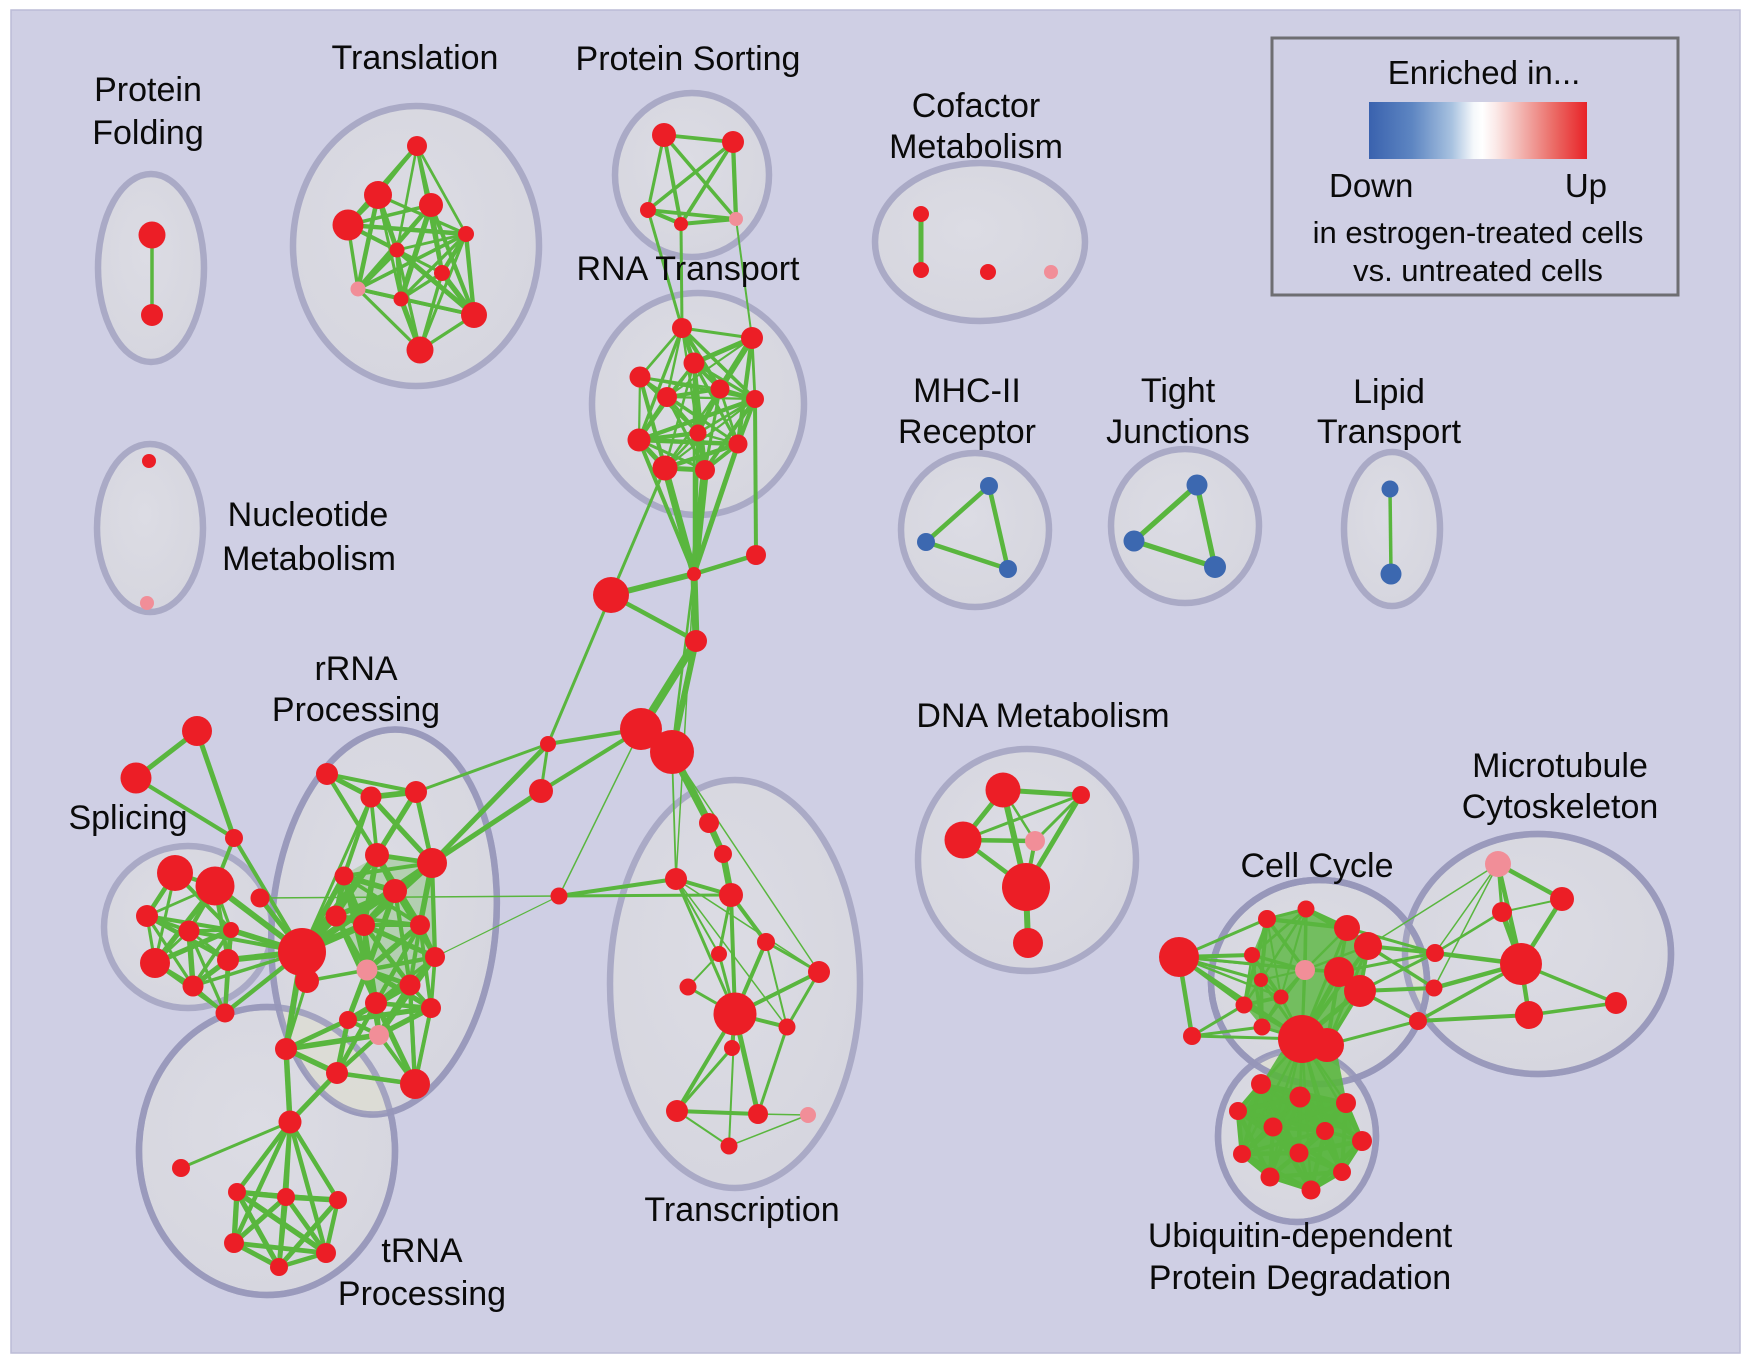 The width and height of the screenshot is (1750, 1360). Describe the element at coordinates (1586, 185) in the screenshot. I see `svg-text: Up` at that location.